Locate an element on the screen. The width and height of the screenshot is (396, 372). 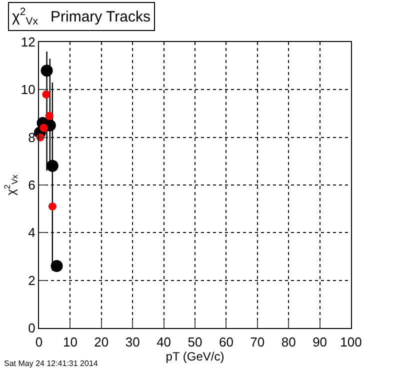
y-tick-label: 6 is located at coordinates (32, 185).